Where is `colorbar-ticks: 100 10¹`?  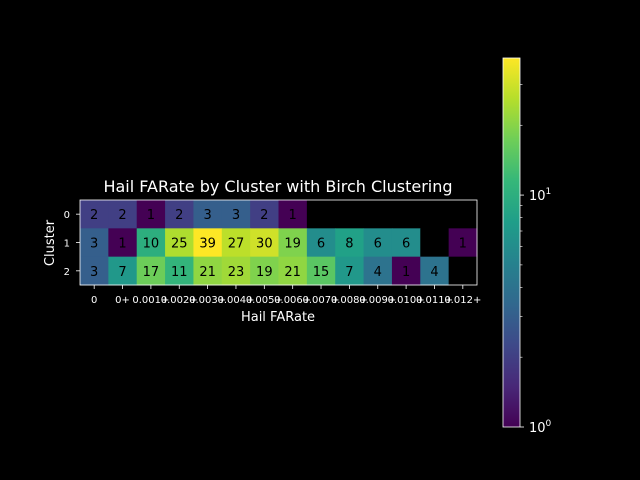
colorbar-ticks: 100 10¹ is located at coordinates (536, 260).